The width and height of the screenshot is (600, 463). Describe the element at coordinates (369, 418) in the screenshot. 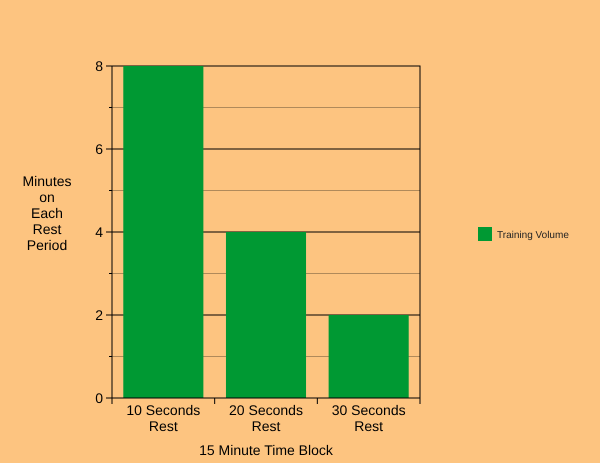

I see `x-tick-label: 30 Seconds Rest` at that location.